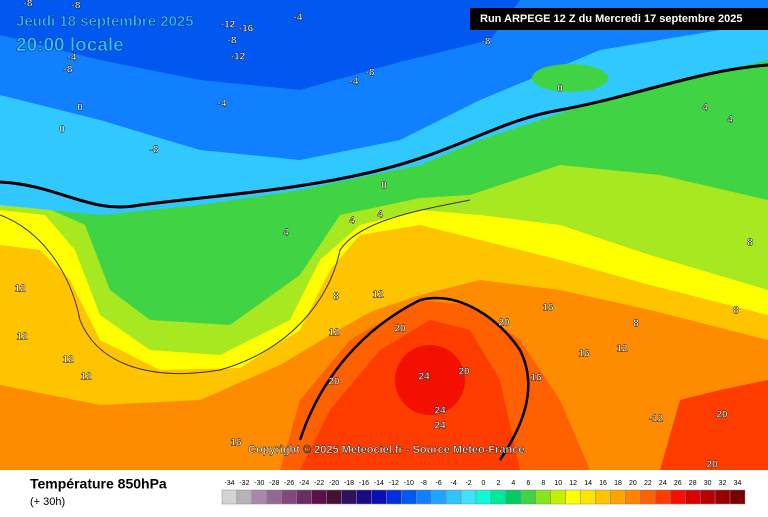 The height and width of the screenshot is (517, 768). What do you see at coordinates (723, 483) in the screenshot?
I see `legend-label: 32` at bounding box center [723, 483].